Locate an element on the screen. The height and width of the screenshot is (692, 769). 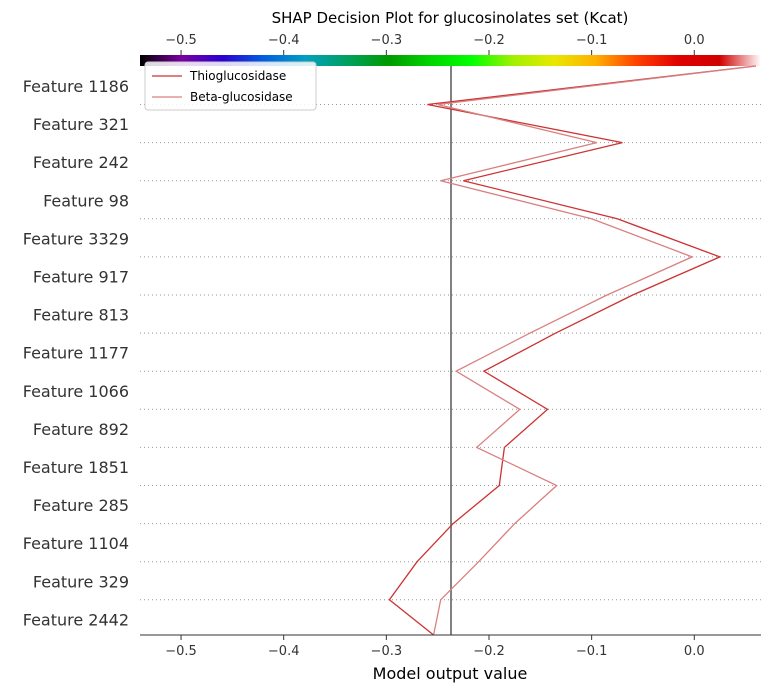
top-tick-label: −0.4 is located at coordinates (284, 40).